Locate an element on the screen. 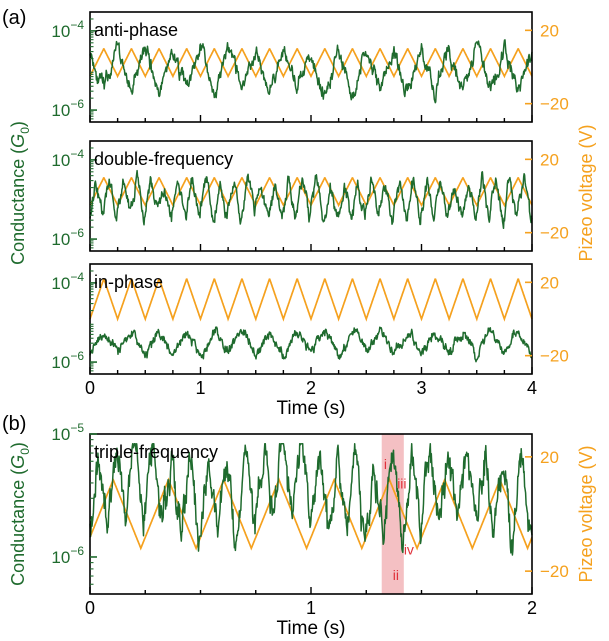 This screenshot has height=641, width=609. panel-3-x-tick-label: 0 is located at coordinates (90, 388).